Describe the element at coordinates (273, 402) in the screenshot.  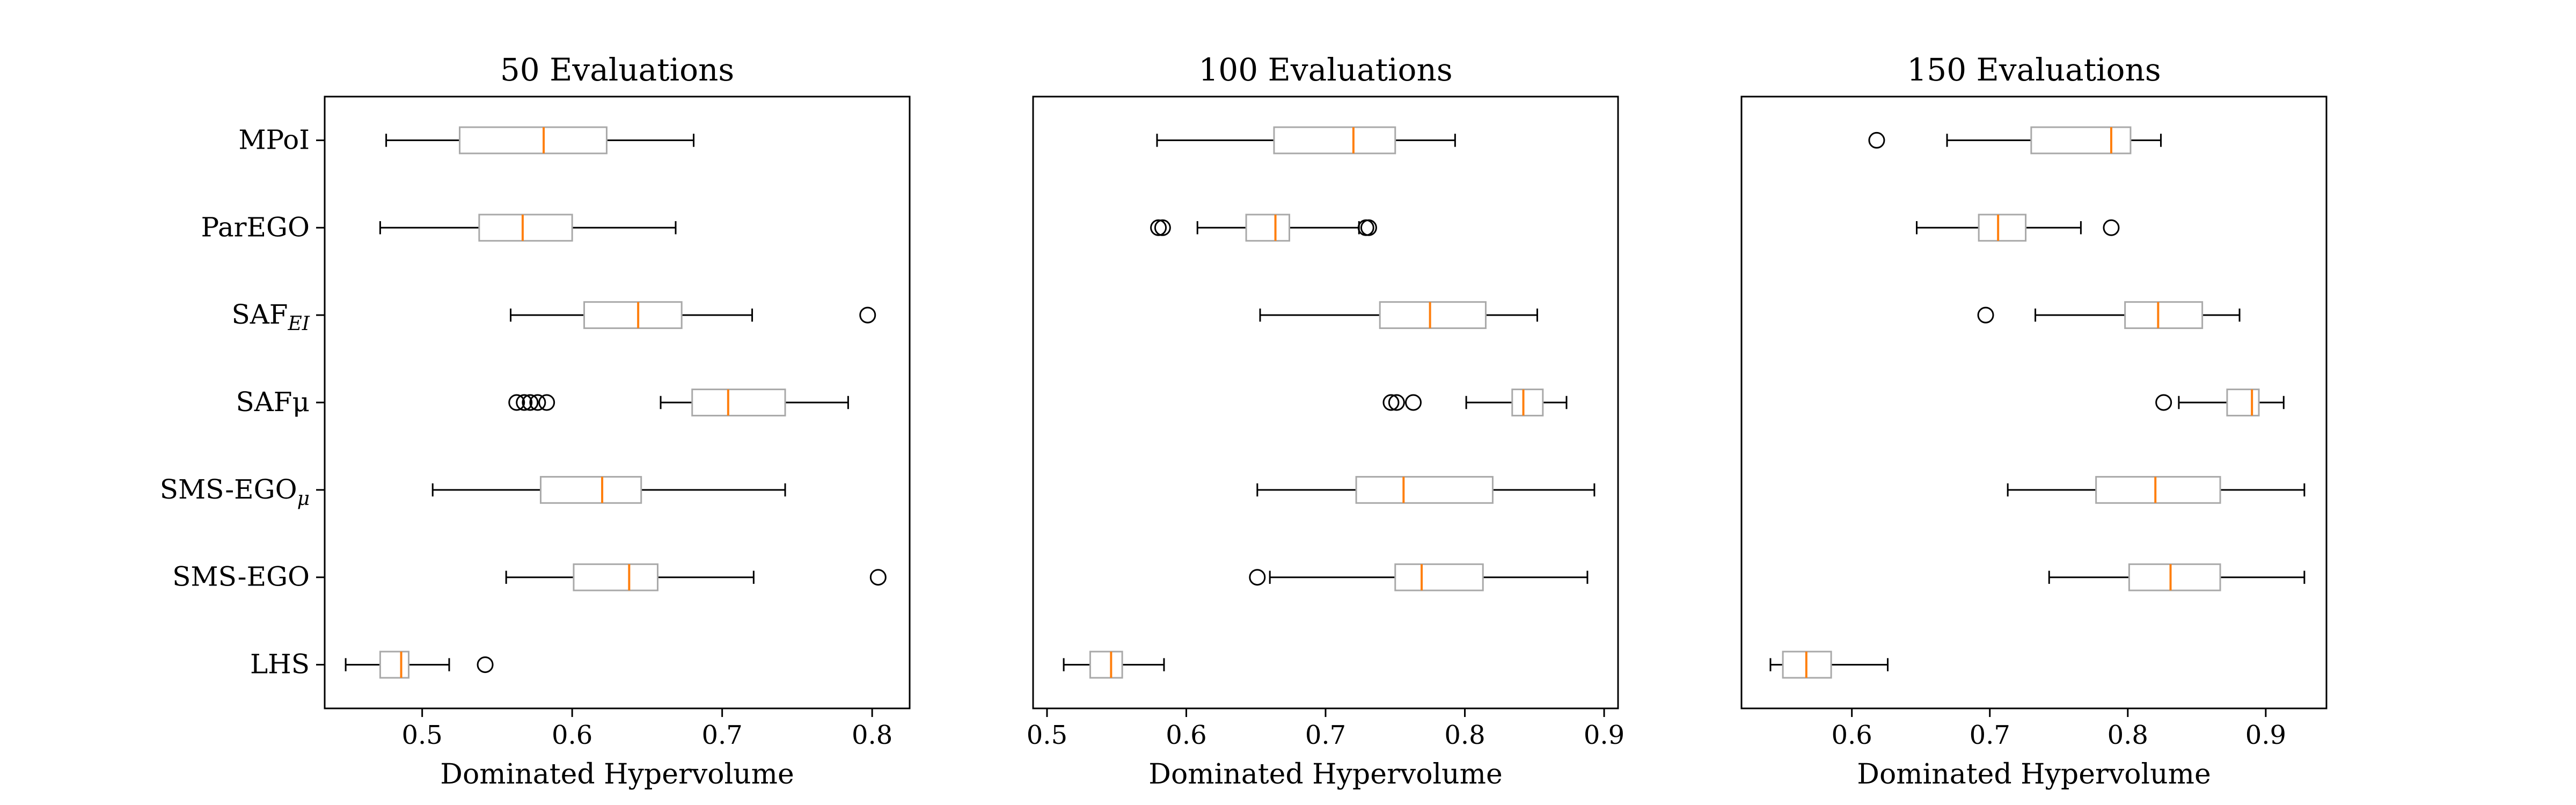
I see `category-label: SAFμ` at that location.